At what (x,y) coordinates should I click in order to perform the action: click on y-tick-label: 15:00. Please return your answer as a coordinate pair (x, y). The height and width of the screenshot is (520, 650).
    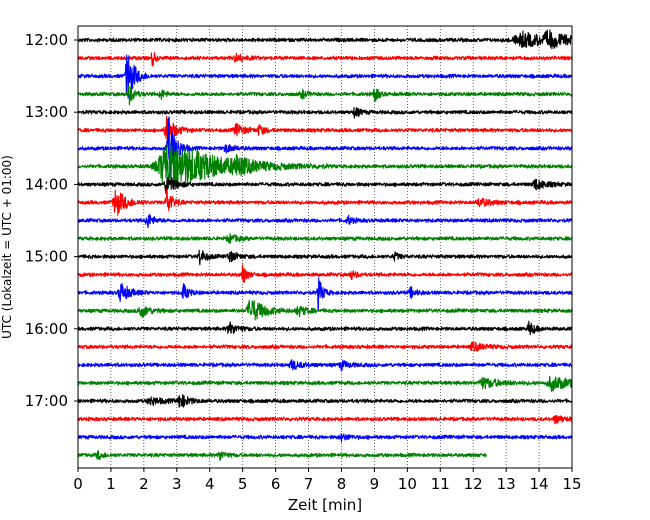
    Looking at the image, I should click on (46, 257).